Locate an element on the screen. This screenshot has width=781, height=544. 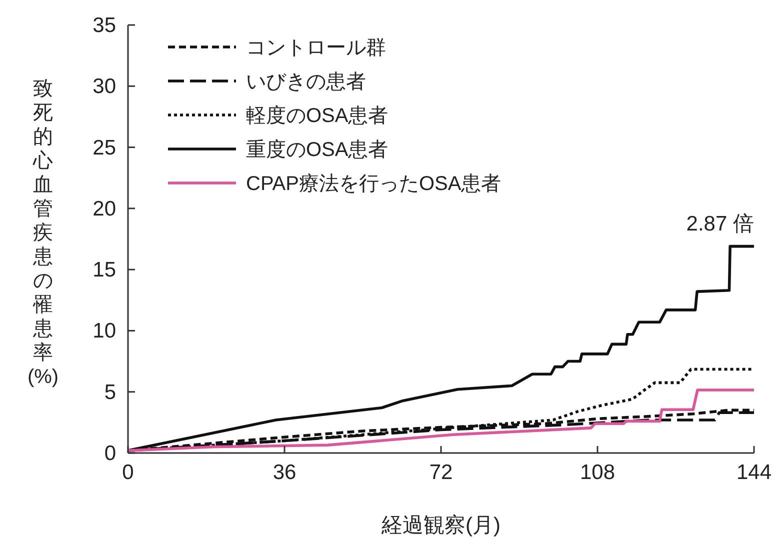
y-tick-label: 5 is located at coordinates (110, 392).